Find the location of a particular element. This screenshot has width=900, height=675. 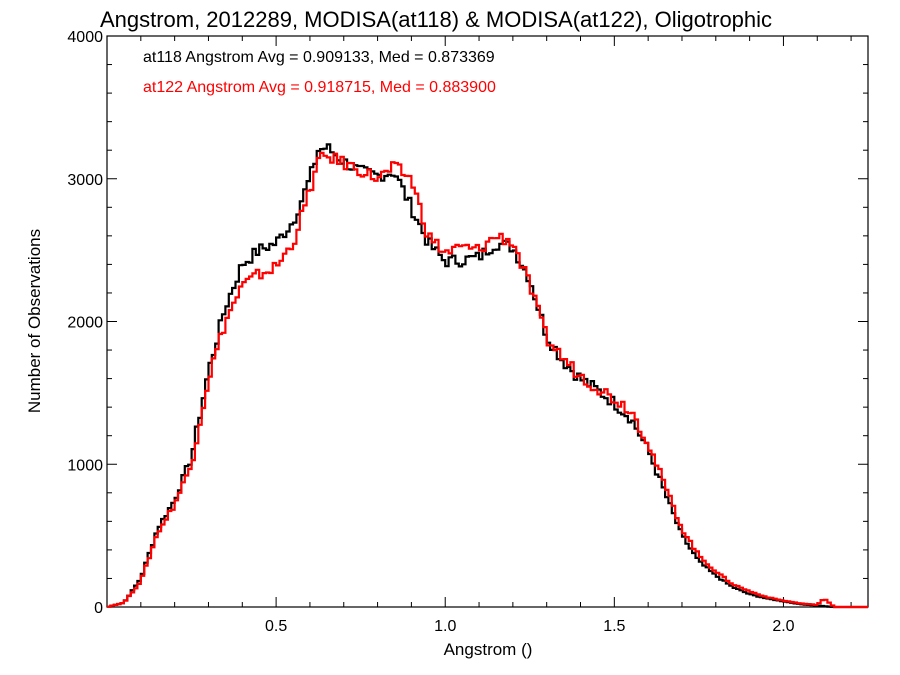

y-tick-label: 0 is located at coordinates (98, 608).